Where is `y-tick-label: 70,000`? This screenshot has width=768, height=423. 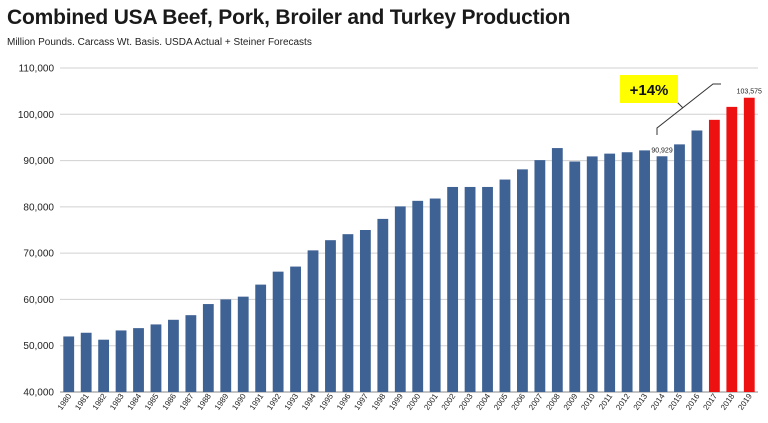
y-tick-label: 70,000 is located at coordinates (38, 254).